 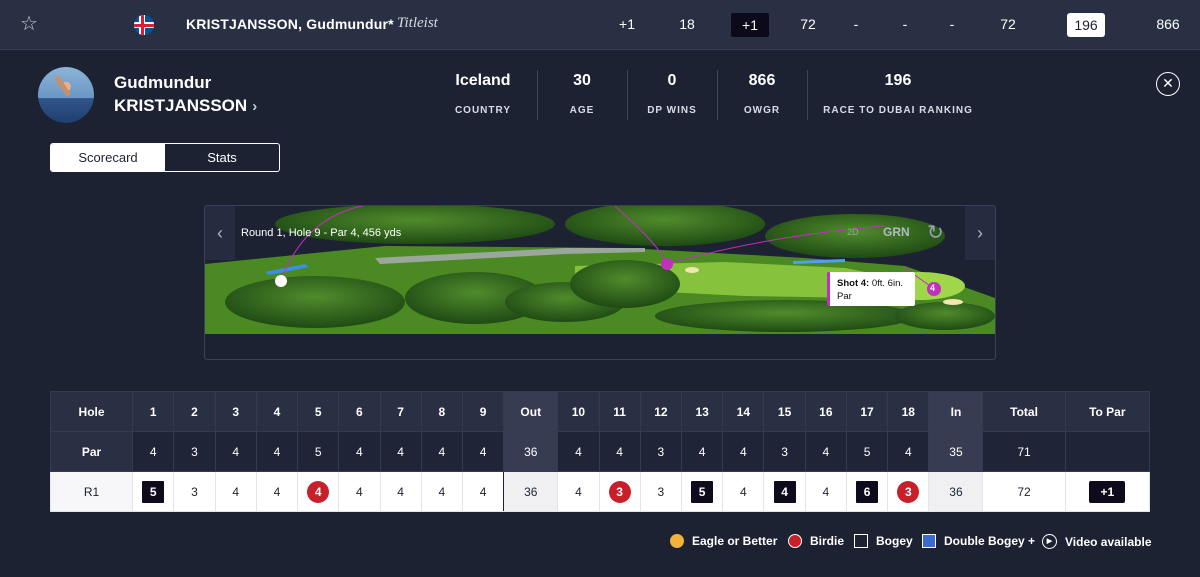 I want to click on chevron-right-icon: ›, so click(x=980, y=233).